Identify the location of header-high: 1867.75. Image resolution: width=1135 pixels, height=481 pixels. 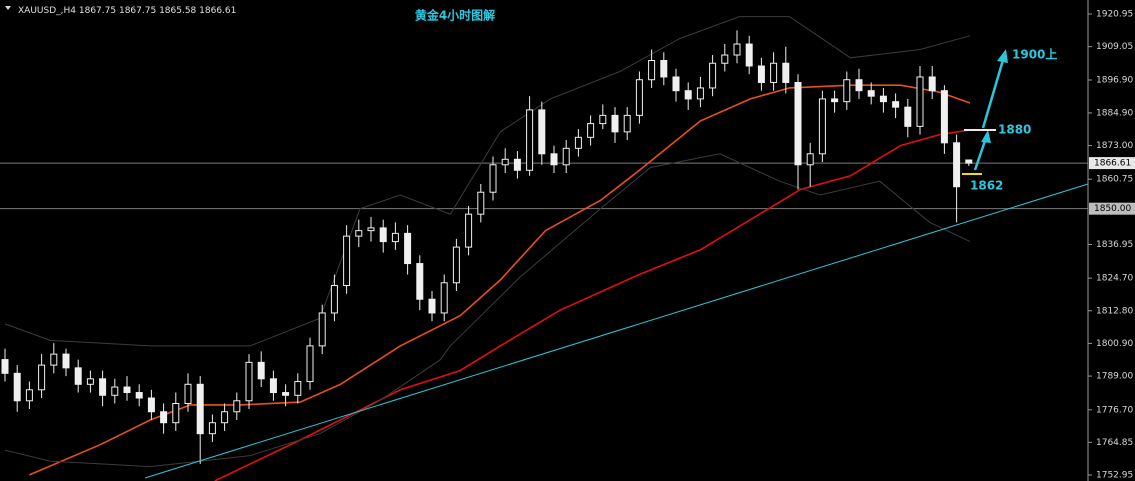
(137, 11).